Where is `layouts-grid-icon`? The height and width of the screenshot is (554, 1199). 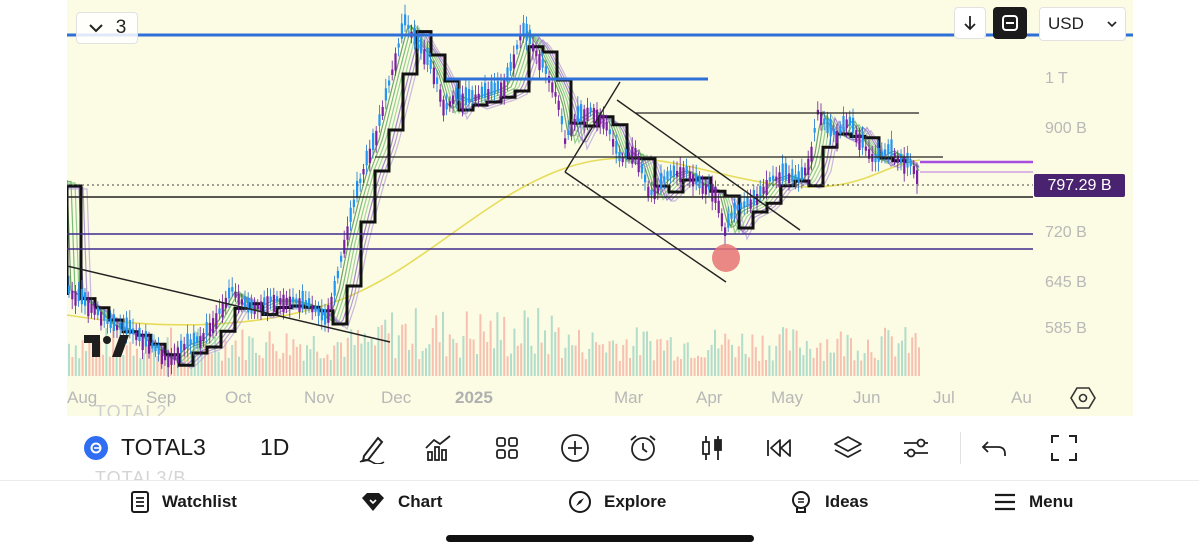
layouts-grid-icon is located at coordinates (507, 448).